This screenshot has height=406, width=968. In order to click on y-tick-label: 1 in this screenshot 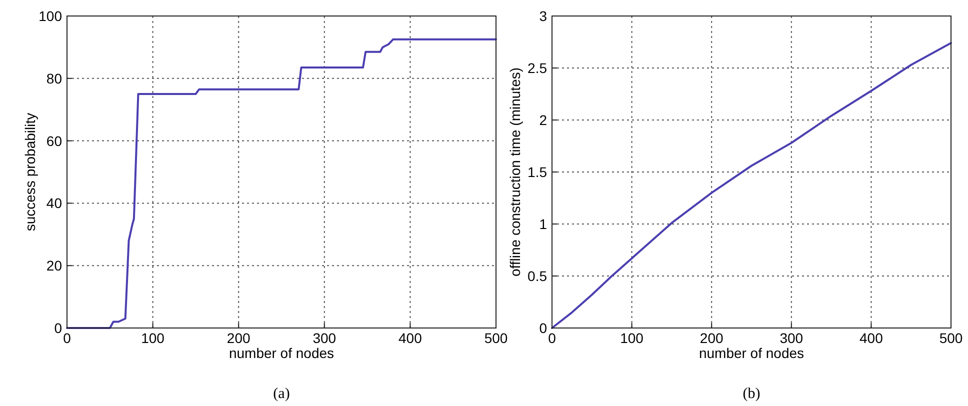, I will do `click(543, 224)`.